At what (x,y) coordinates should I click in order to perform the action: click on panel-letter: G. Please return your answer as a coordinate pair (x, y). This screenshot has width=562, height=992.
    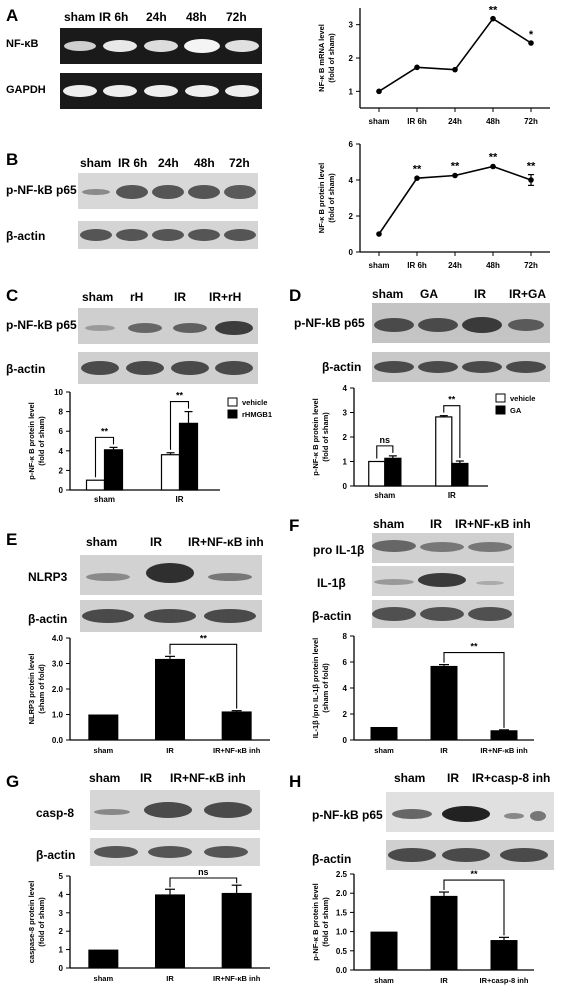
    Looking at the image, I should click on (13, 781).